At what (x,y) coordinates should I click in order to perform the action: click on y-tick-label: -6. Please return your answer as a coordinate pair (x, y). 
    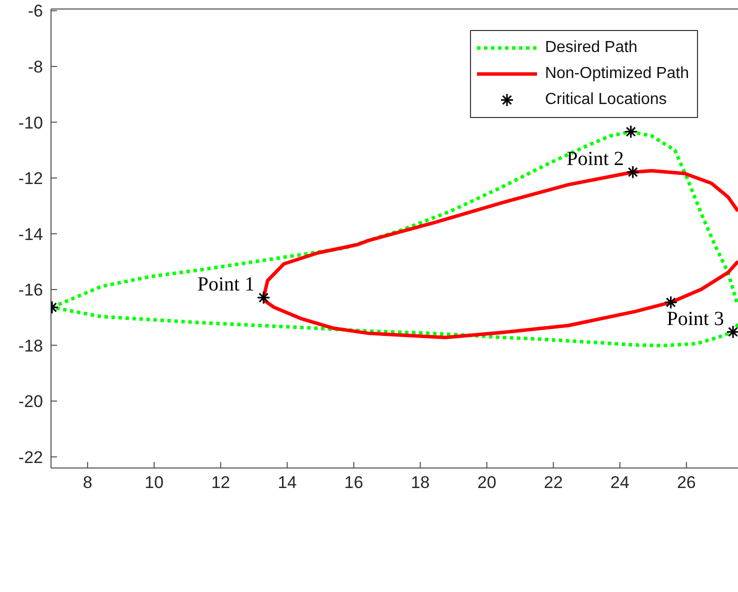
    Looking at the image, I should click on (35, 11).